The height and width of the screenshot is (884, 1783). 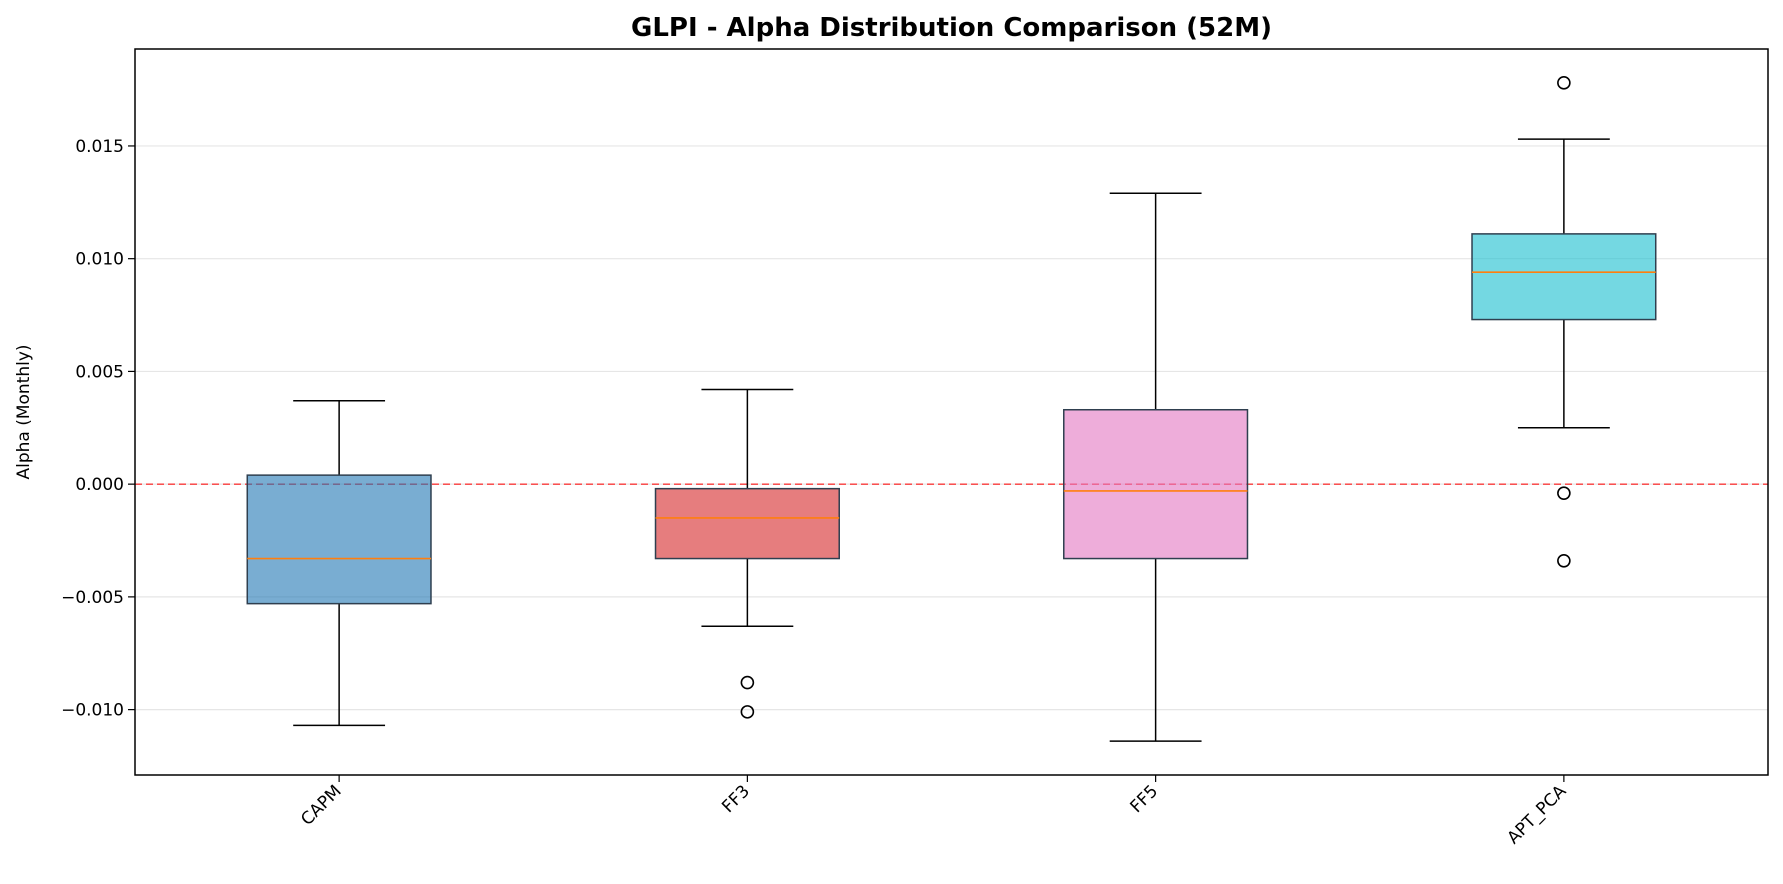 I want to click on y-tick-label: 0.010, so click(x=99, y=260).